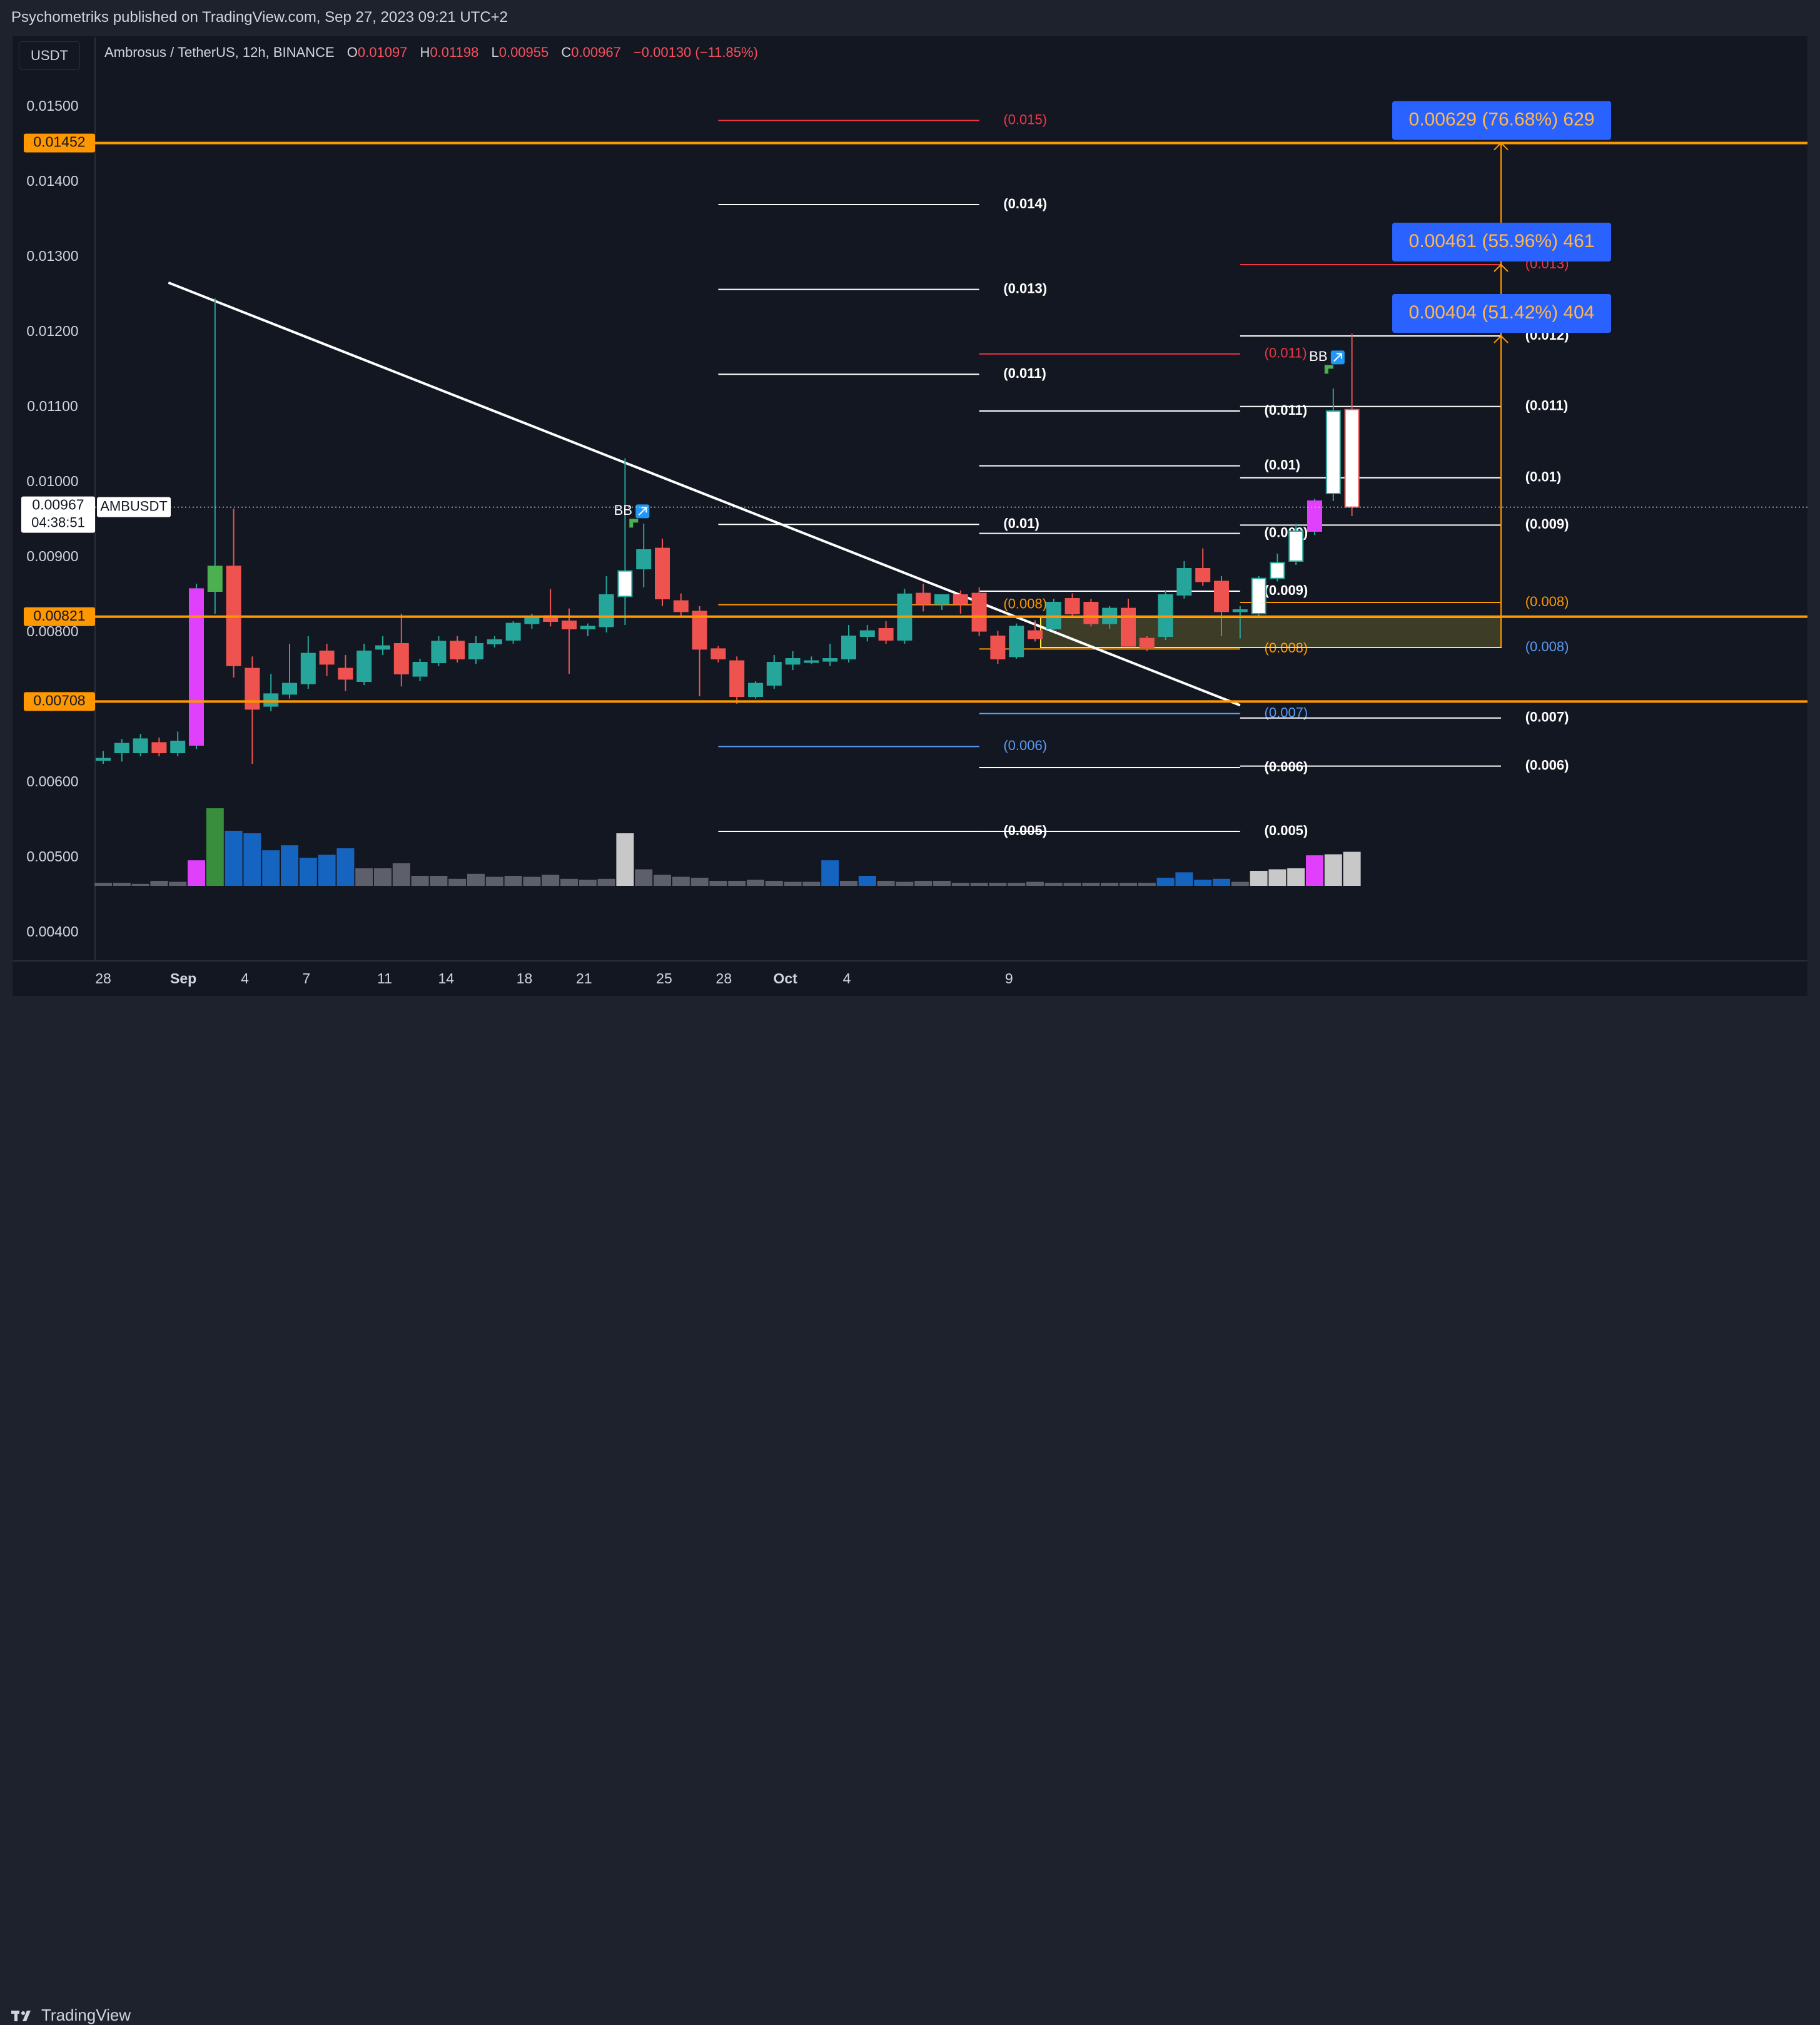 Image resolution: width=1820 pixels, height=2025 pixels. Describe the element at coordinates (495, 52) in the screenshot. I see `low-label: L` at that location.